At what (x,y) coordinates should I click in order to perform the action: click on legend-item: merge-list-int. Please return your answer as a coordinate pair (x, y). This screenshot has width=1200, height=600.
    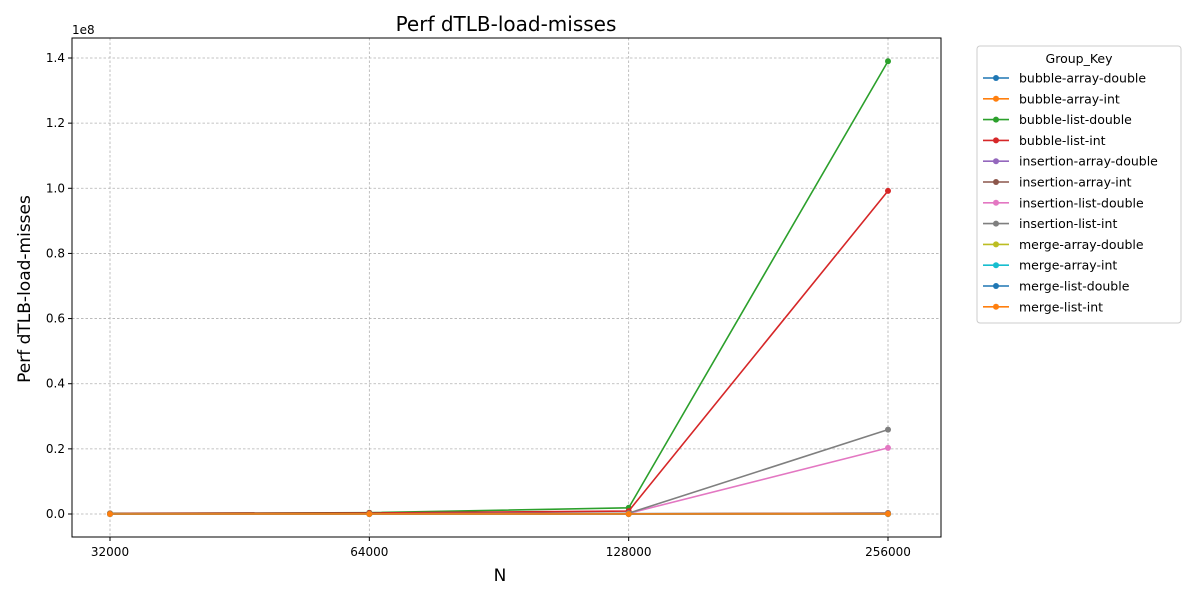
    Looking at the image, I should click on (1043, 306).